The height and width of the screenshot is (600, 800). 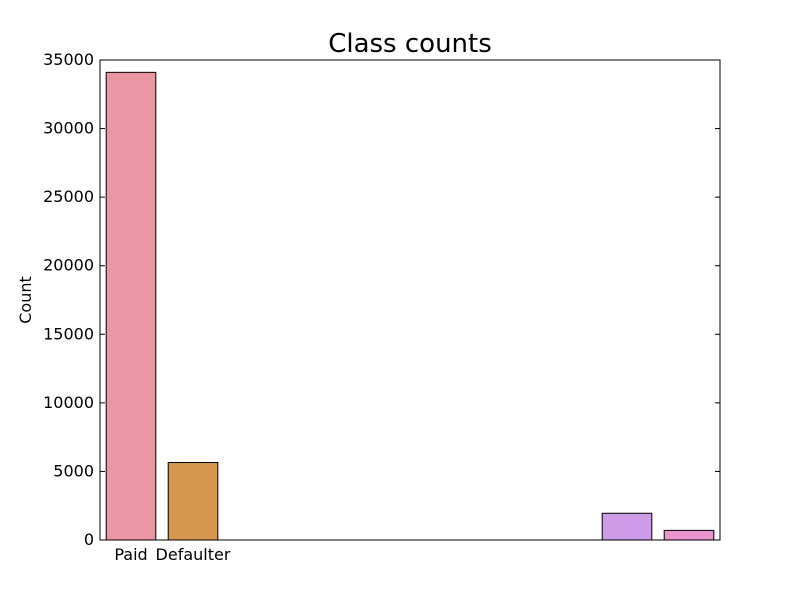 I want to click on x-tick-label-0: Paid, so click(x=130, y=554).